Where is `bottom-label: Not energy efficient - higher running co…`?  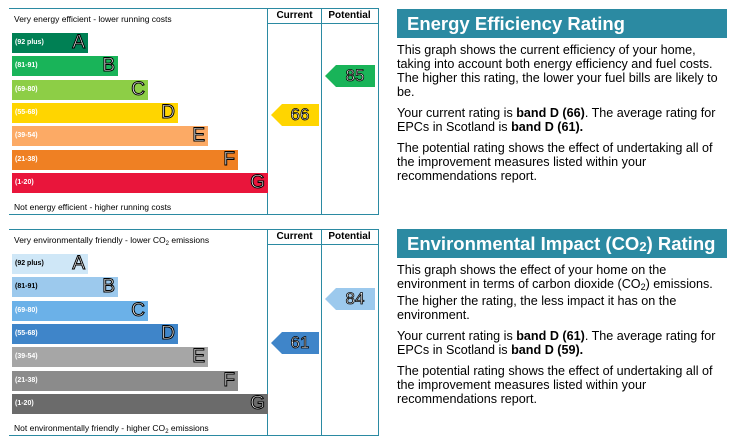
bottom-label: Not energy efficient - higher running co… is located at coordinates (93, 207).